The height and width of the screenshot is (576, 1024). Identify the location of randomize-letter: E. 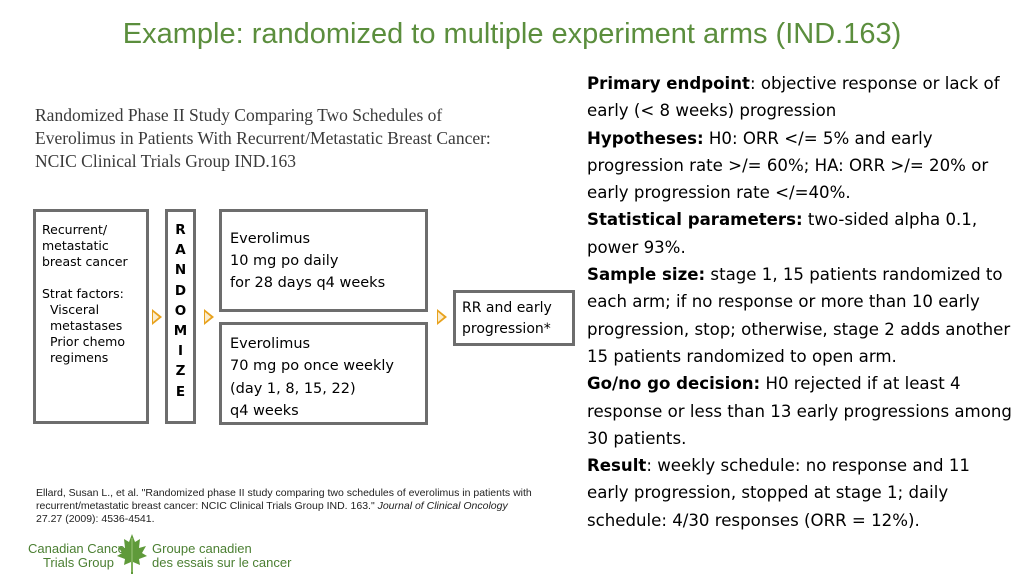
(180, 391).